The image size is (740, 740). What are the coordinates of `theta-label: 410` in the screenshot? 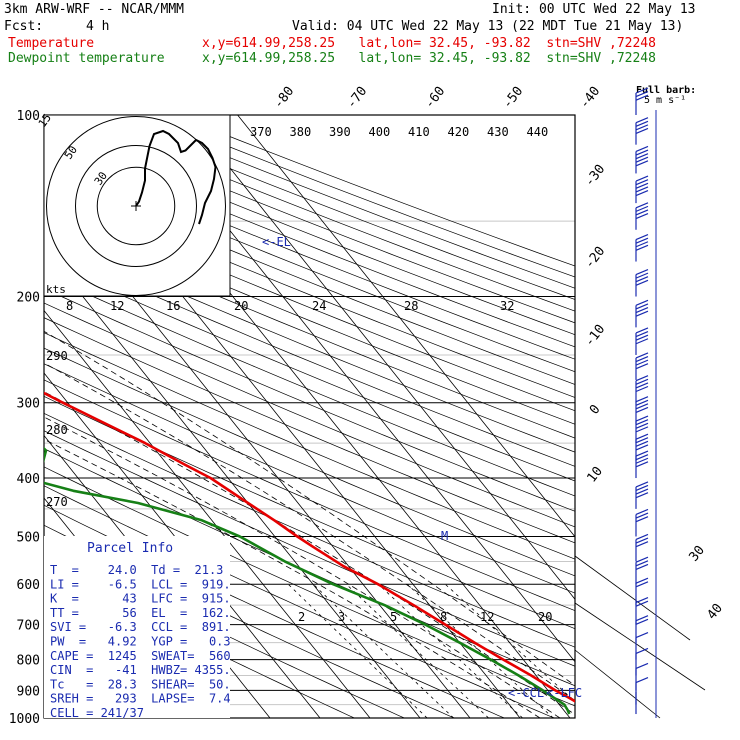 It's located at (419, 132).